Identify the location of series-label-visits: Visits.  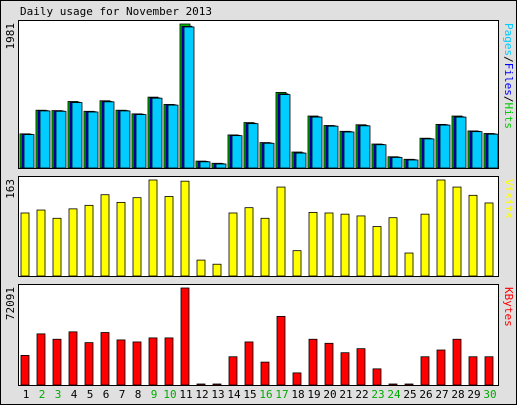
(508, 199).